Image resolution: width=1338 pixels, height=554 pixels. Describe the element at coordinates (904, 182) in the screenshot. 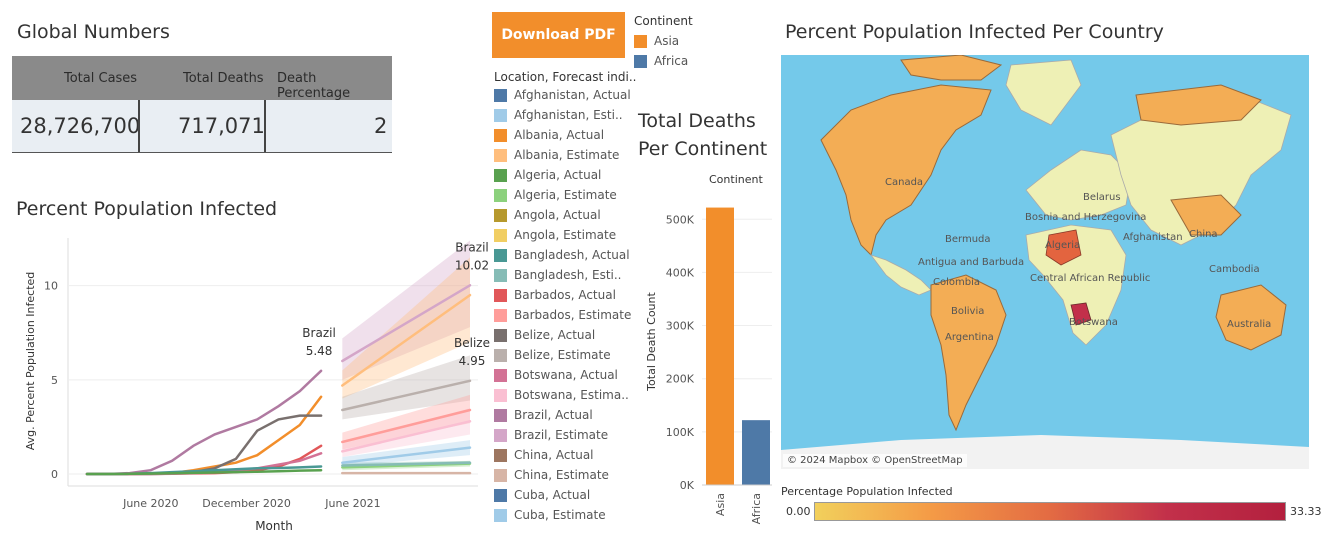

I see `map-label-canada: Canada` at that location.